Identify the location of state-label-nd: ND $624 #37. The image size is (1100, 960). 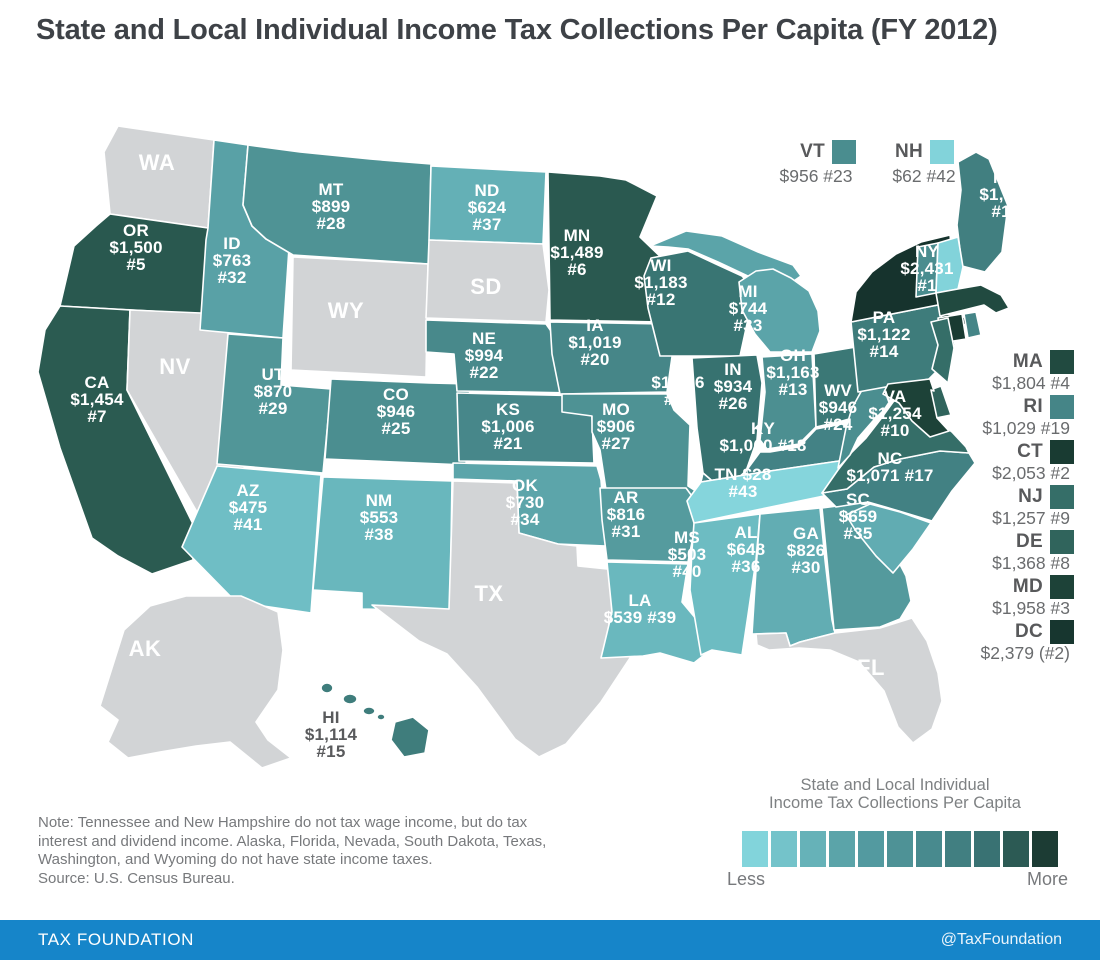
(487, 207).